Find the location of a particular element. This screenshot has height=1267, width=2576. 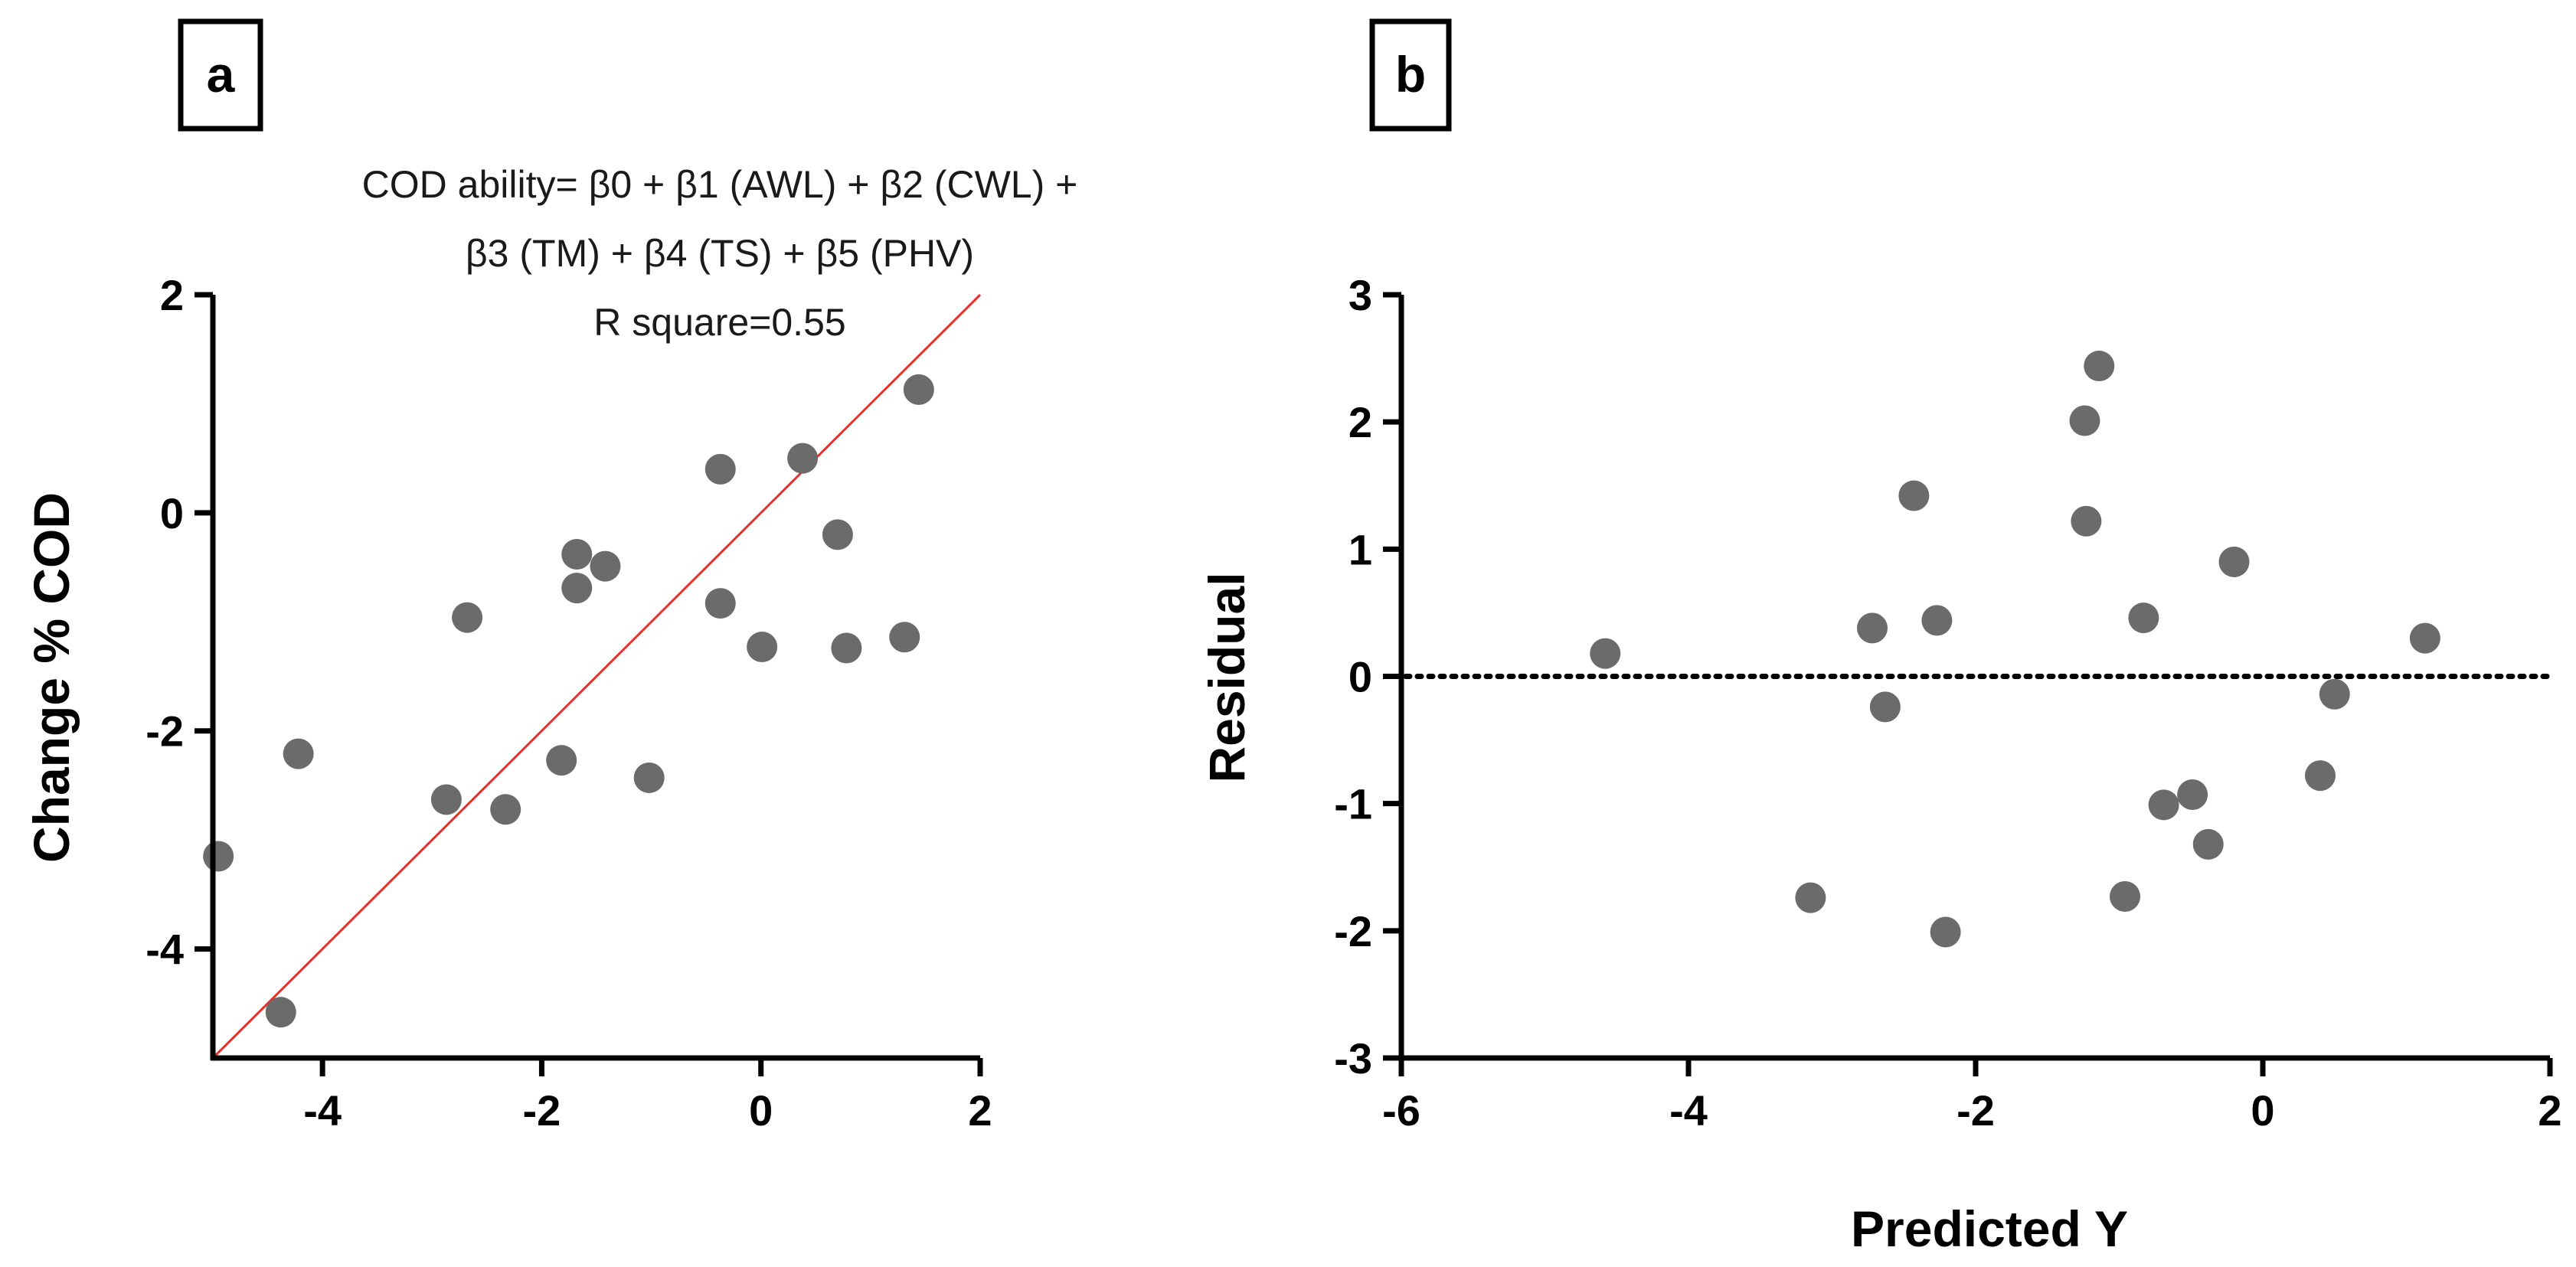

equation-line-1: COD ability= β0 + β1 (AWL) + β2 (CWL) + is located at coordinates (720, 184).